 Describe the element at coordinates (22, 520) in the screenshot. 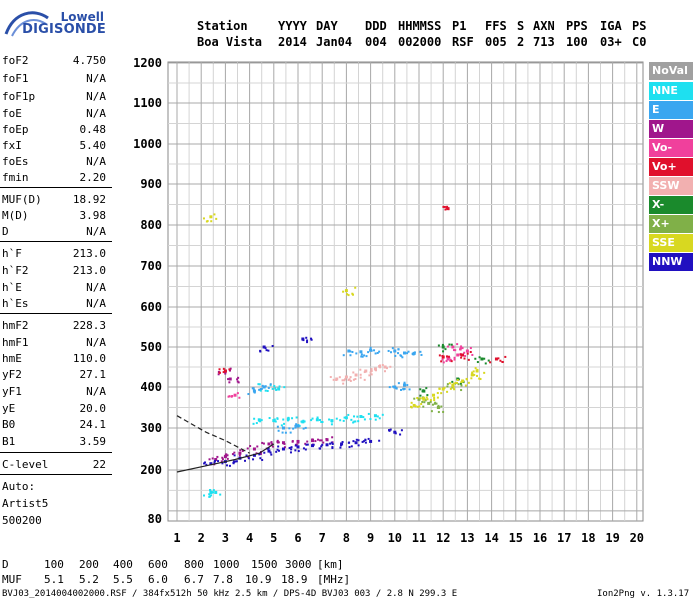

I see `auto-code: 500200` at that location.